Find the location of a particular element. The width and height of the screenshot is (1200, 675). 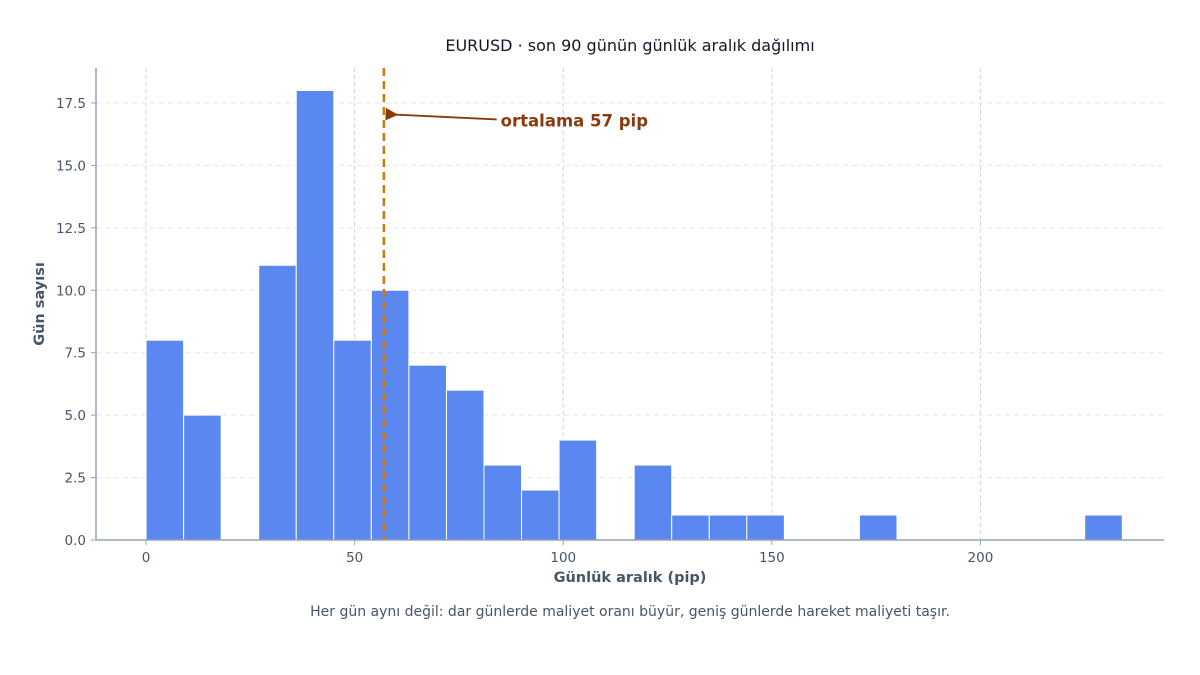

x-tick-label: 200 is located at coordinates (981, 558).